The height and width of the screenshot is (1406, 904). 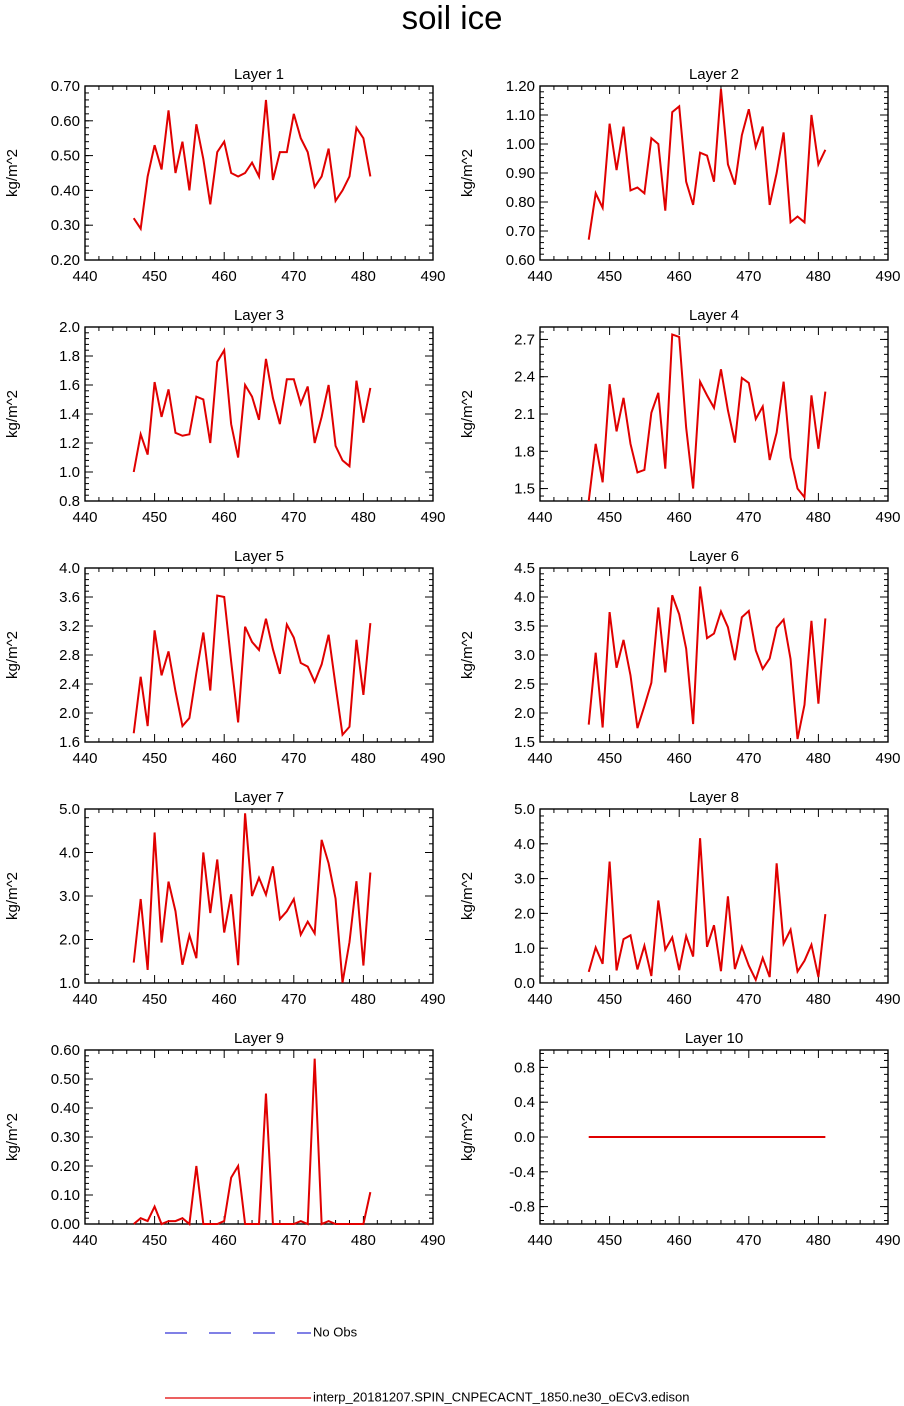 What do you see at coordinates (524, 1102) in the screenshot?
I see `y-tick-label: 0.4` at bounding box center [524, 1102].